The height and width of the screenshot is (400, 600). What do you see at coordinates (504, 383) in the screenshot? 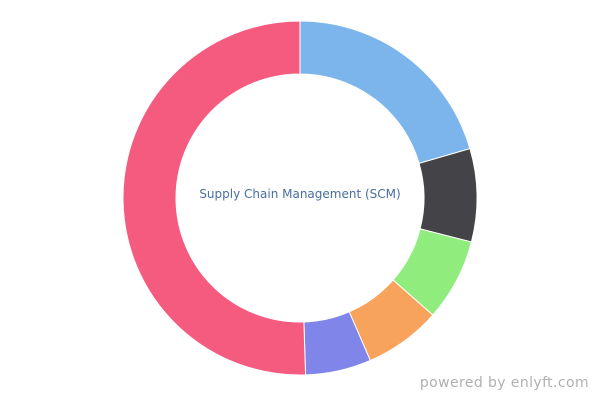
I see `powered-by-credit: powered by enlyft.com` at bounding box center [504, 383].